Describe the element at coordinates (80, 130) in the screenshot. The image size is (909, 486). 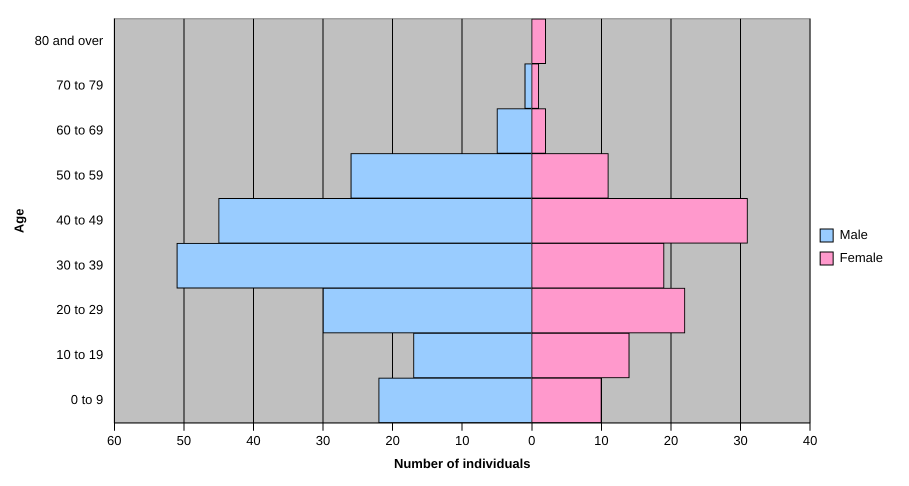
I see `y-tick-label: 60 to 69` at that location.